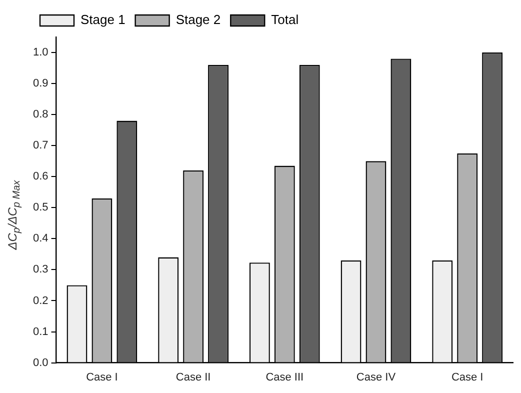 The height and width of the screenshot is (393, 521). I want to click on y-tick-label: 0.1, so click(40, 332).